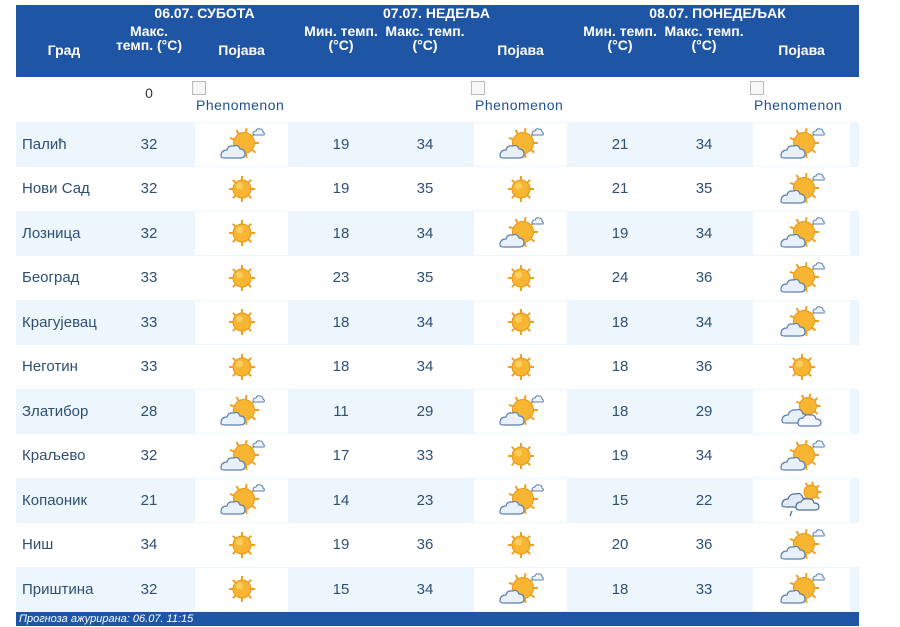 The image size is (900, 627). What do you see at coordinates (64, 49) in the screenshot?
I see `city-column-header: Град` at bounding box center [64, 49].